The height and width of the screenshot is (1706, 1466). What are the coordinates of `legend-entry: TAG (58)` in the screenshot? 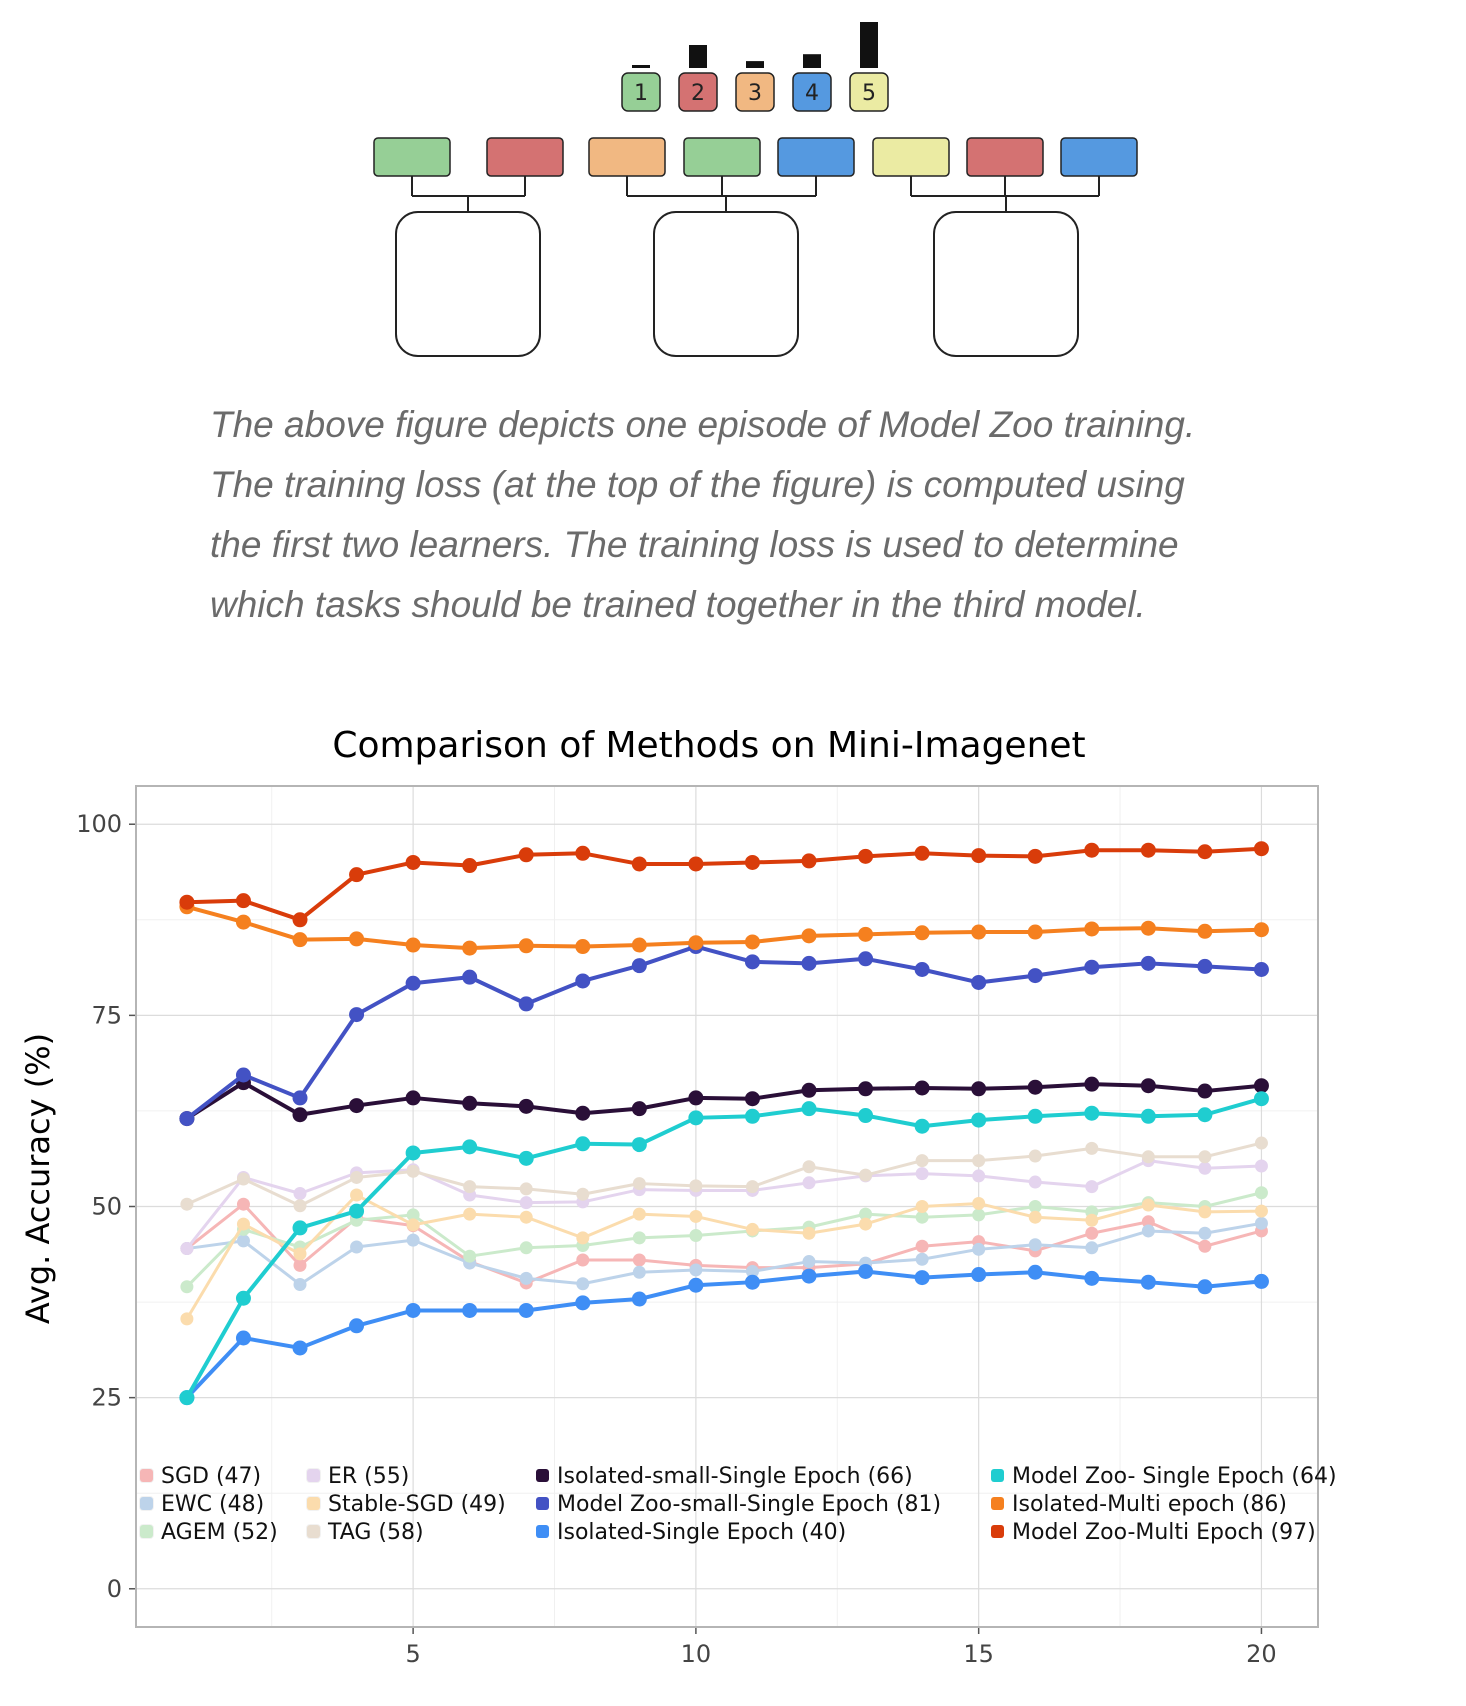 It's located at (365, 1533).